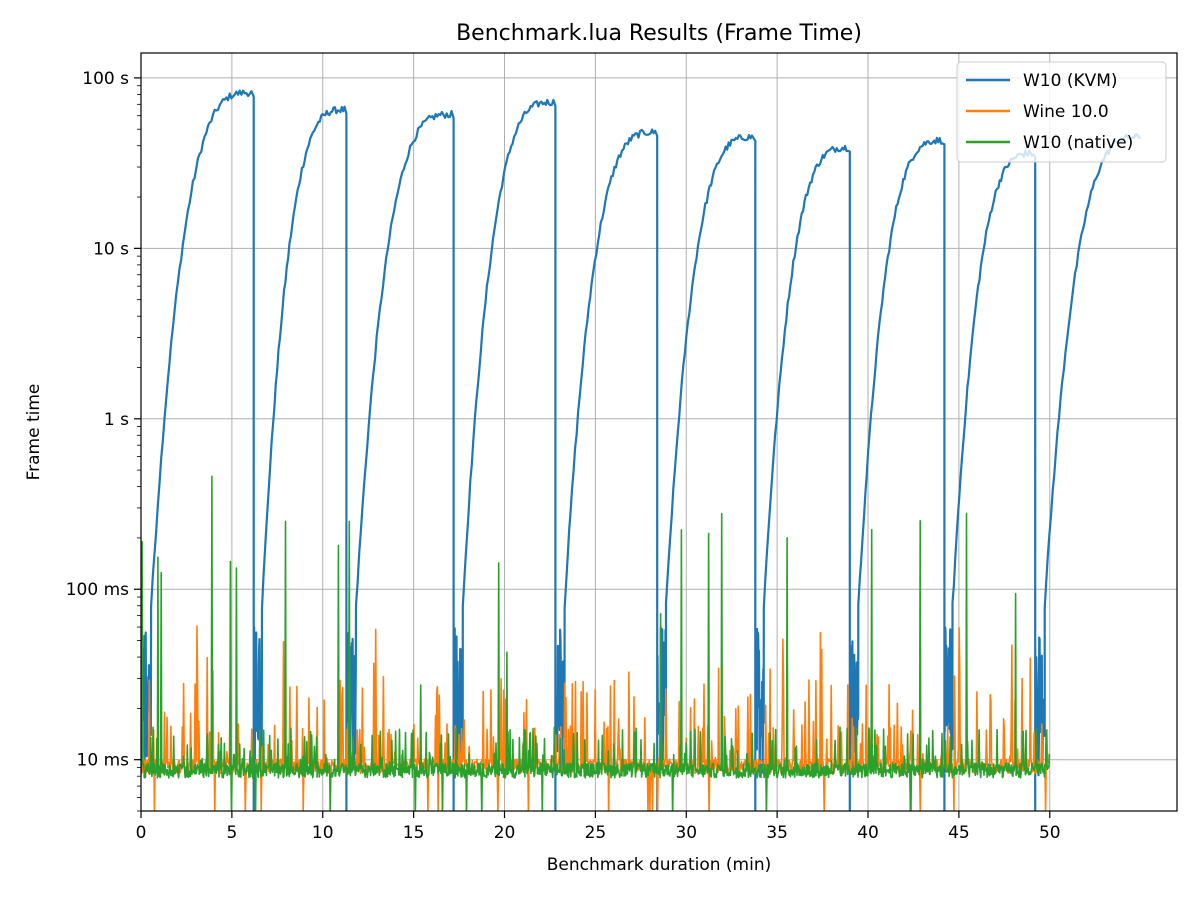  I want to click on x-tick-label: 10, so click(323, 833).